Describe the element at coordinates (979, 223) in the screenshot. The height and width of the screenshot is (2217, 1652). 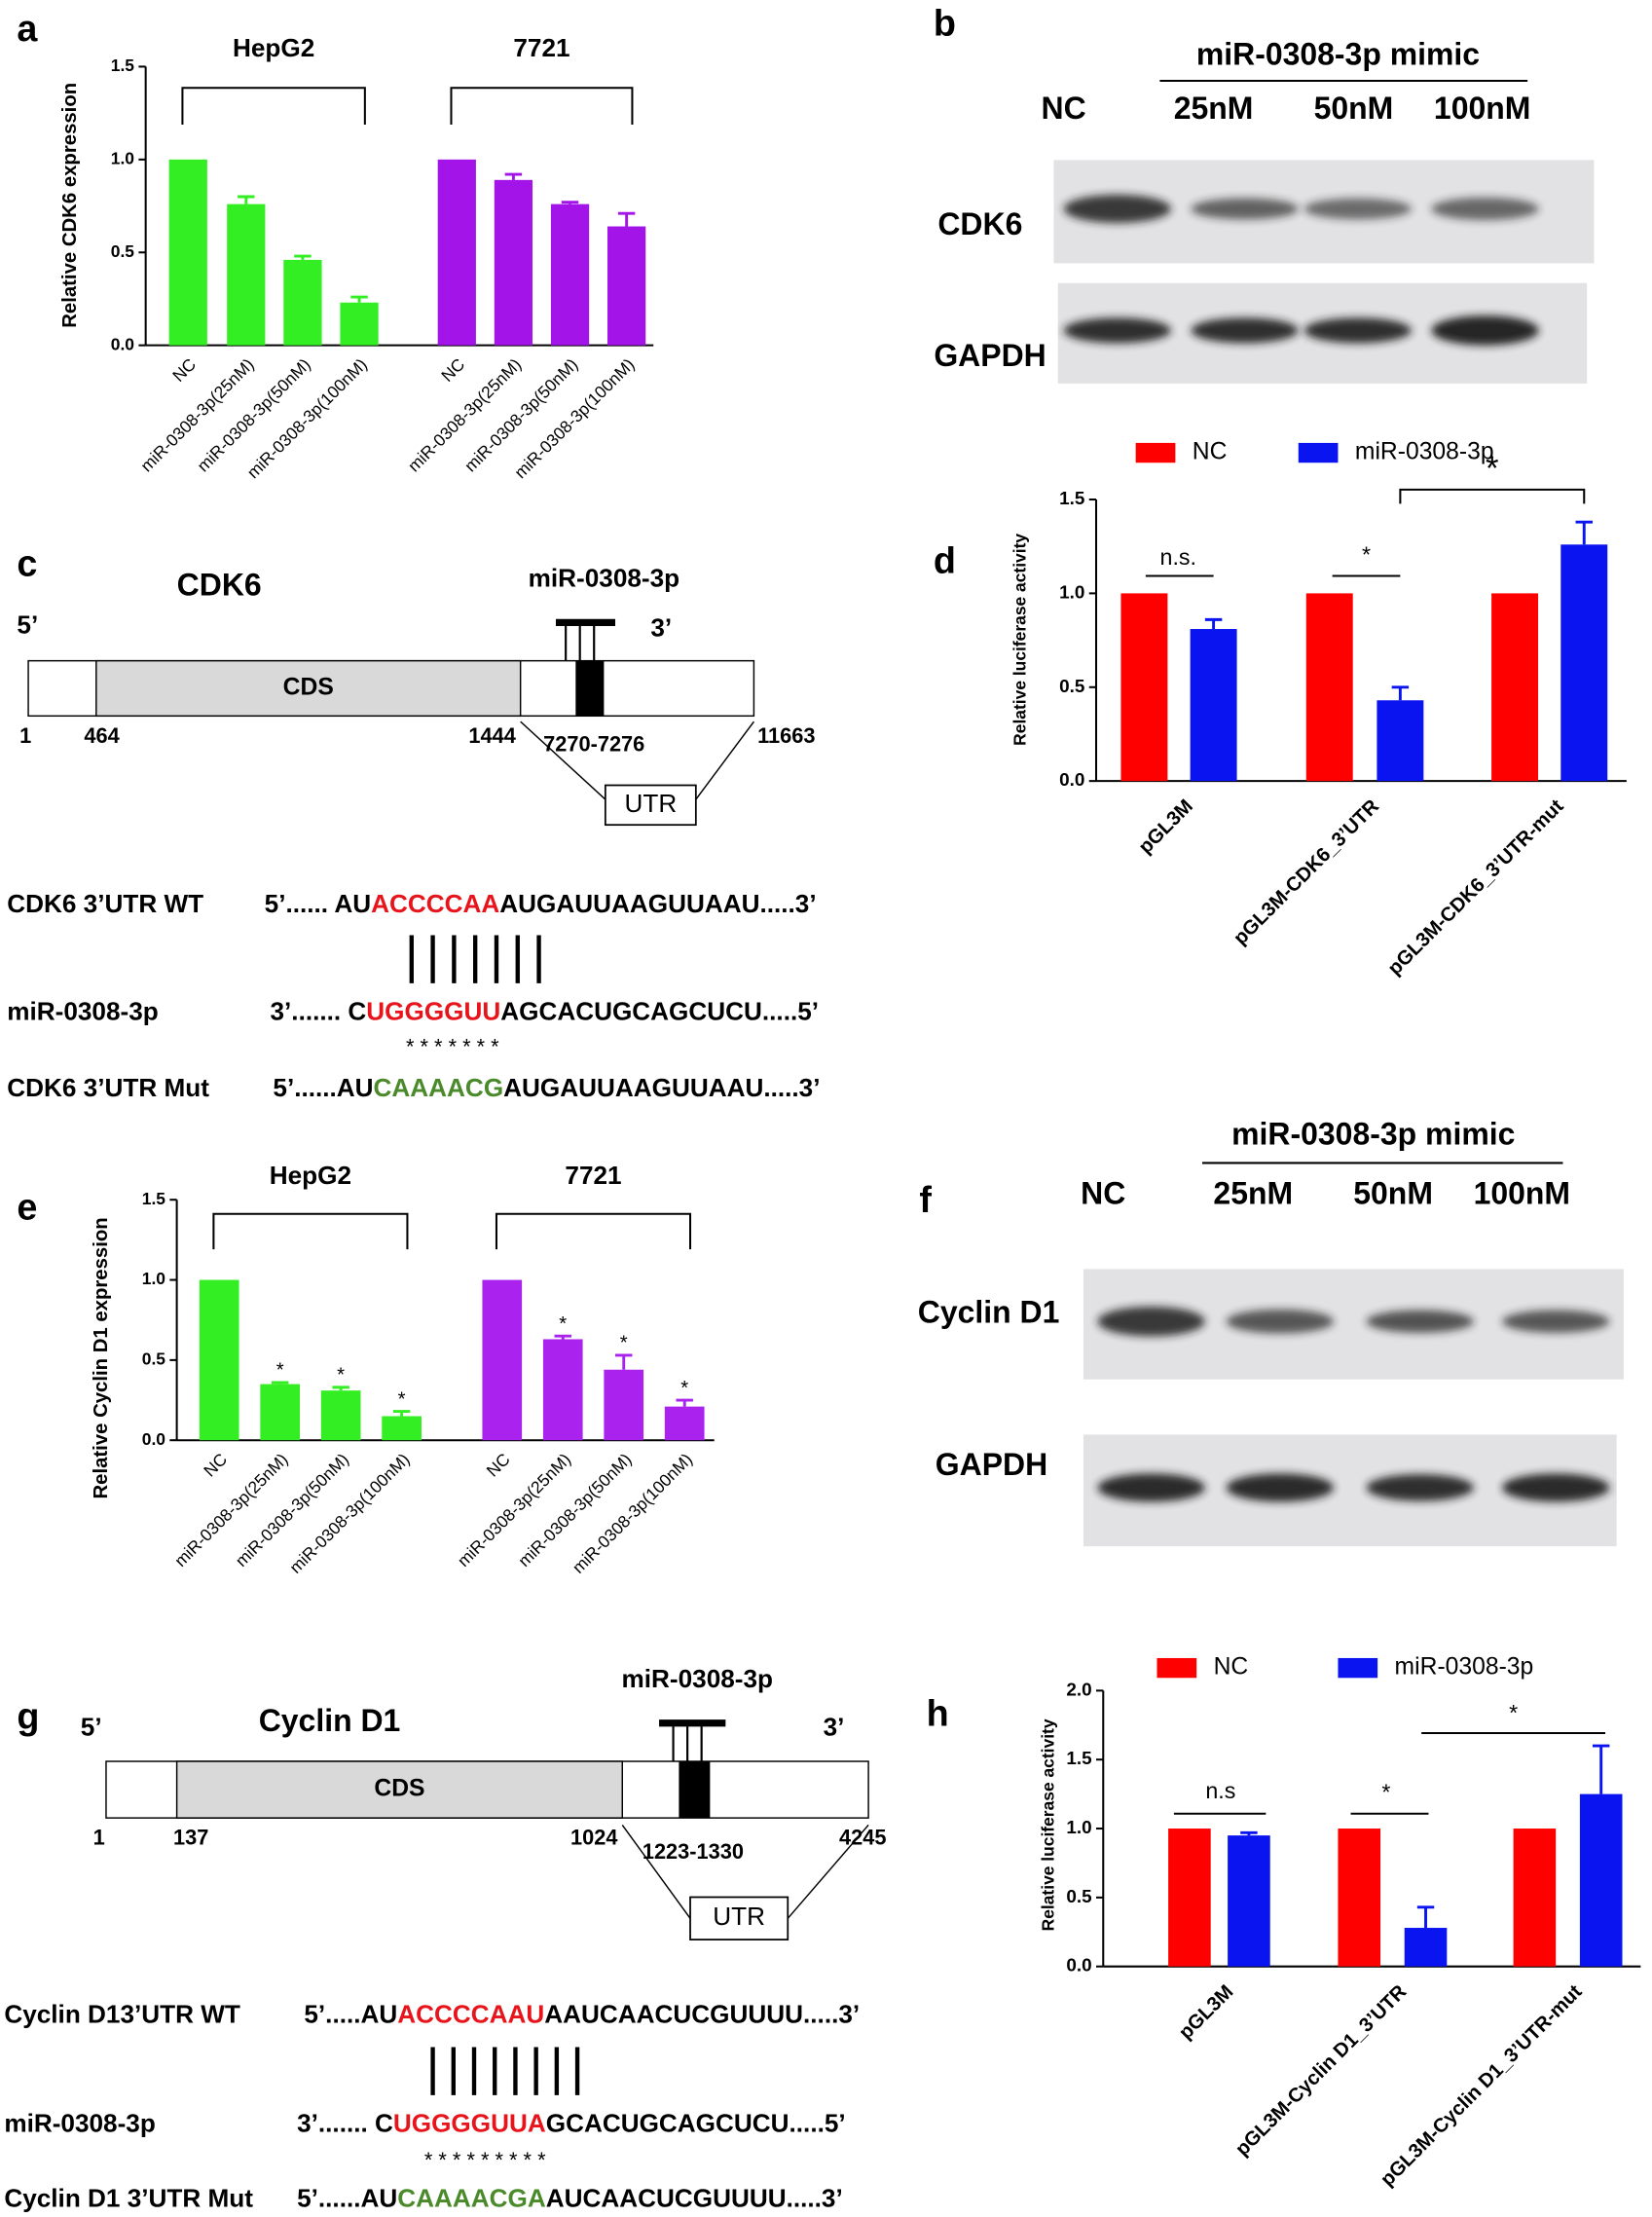
I see `blot-row-label: CDK6` at that location.